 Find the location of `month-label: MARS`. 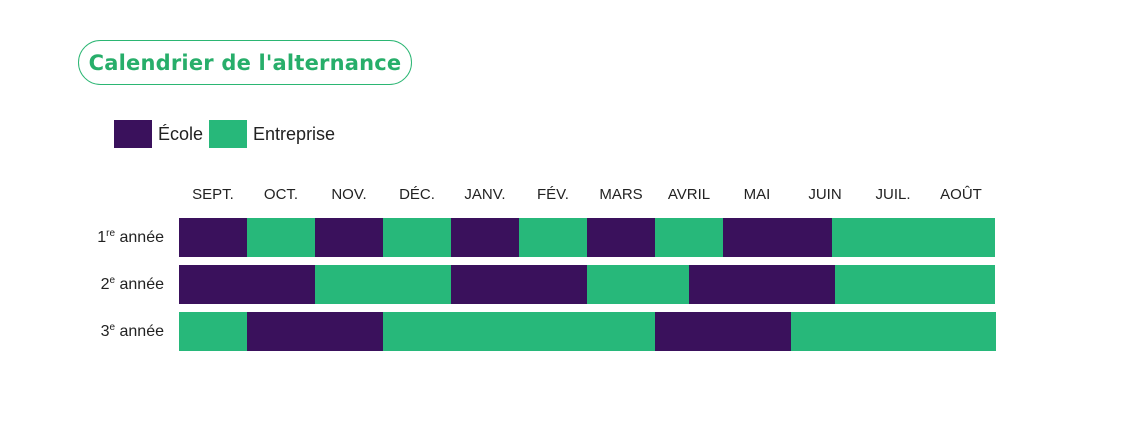

month-label: MARS is located at coordinates (621, 194).